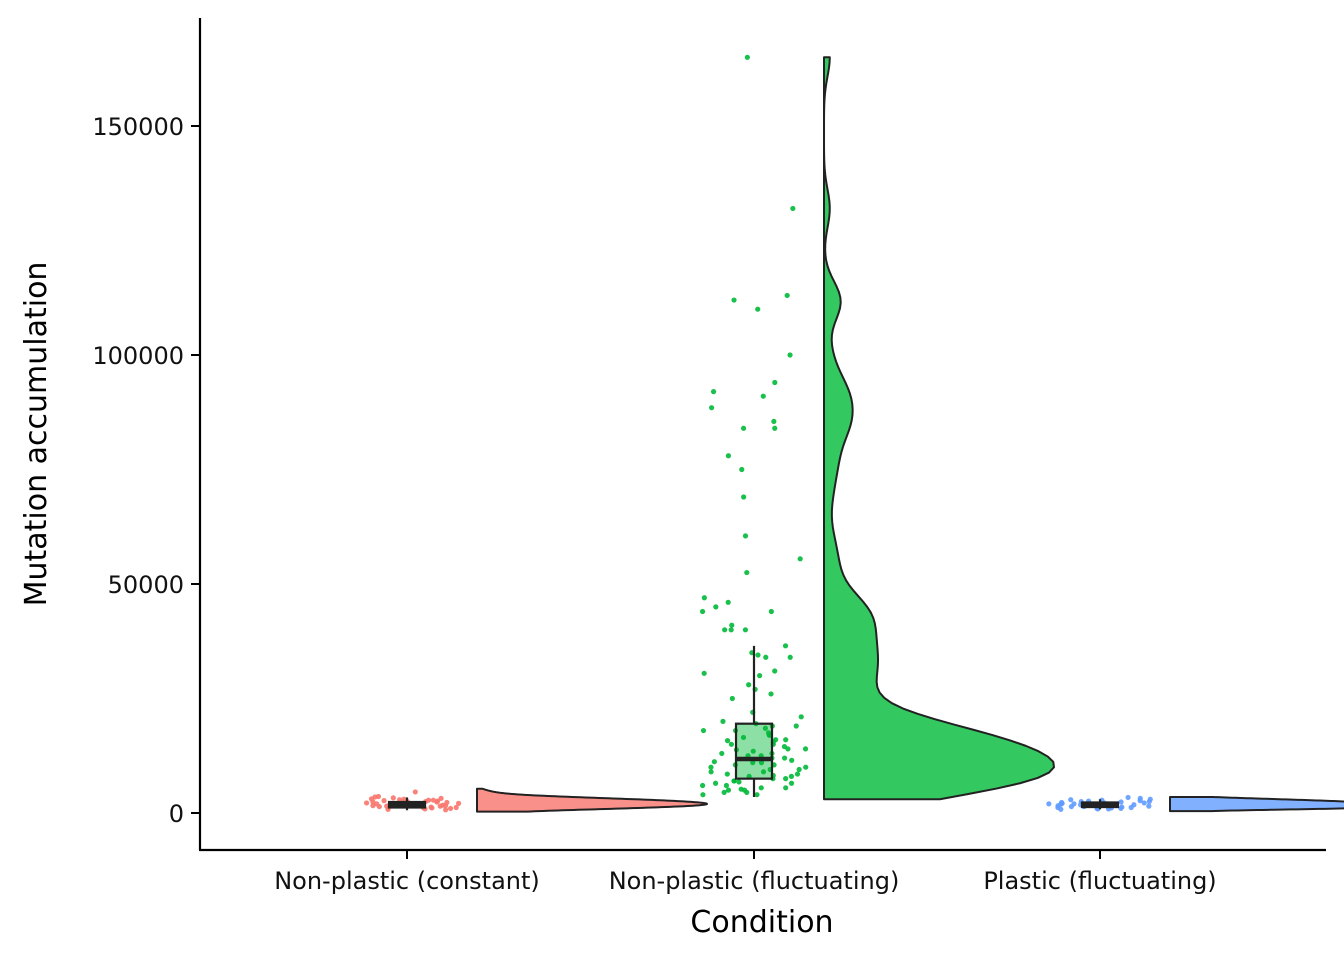  What do you see at coordinates (761, 922) in the screenshot?
I see `x-axis-title: Condition` at bounding box center [761, 922].